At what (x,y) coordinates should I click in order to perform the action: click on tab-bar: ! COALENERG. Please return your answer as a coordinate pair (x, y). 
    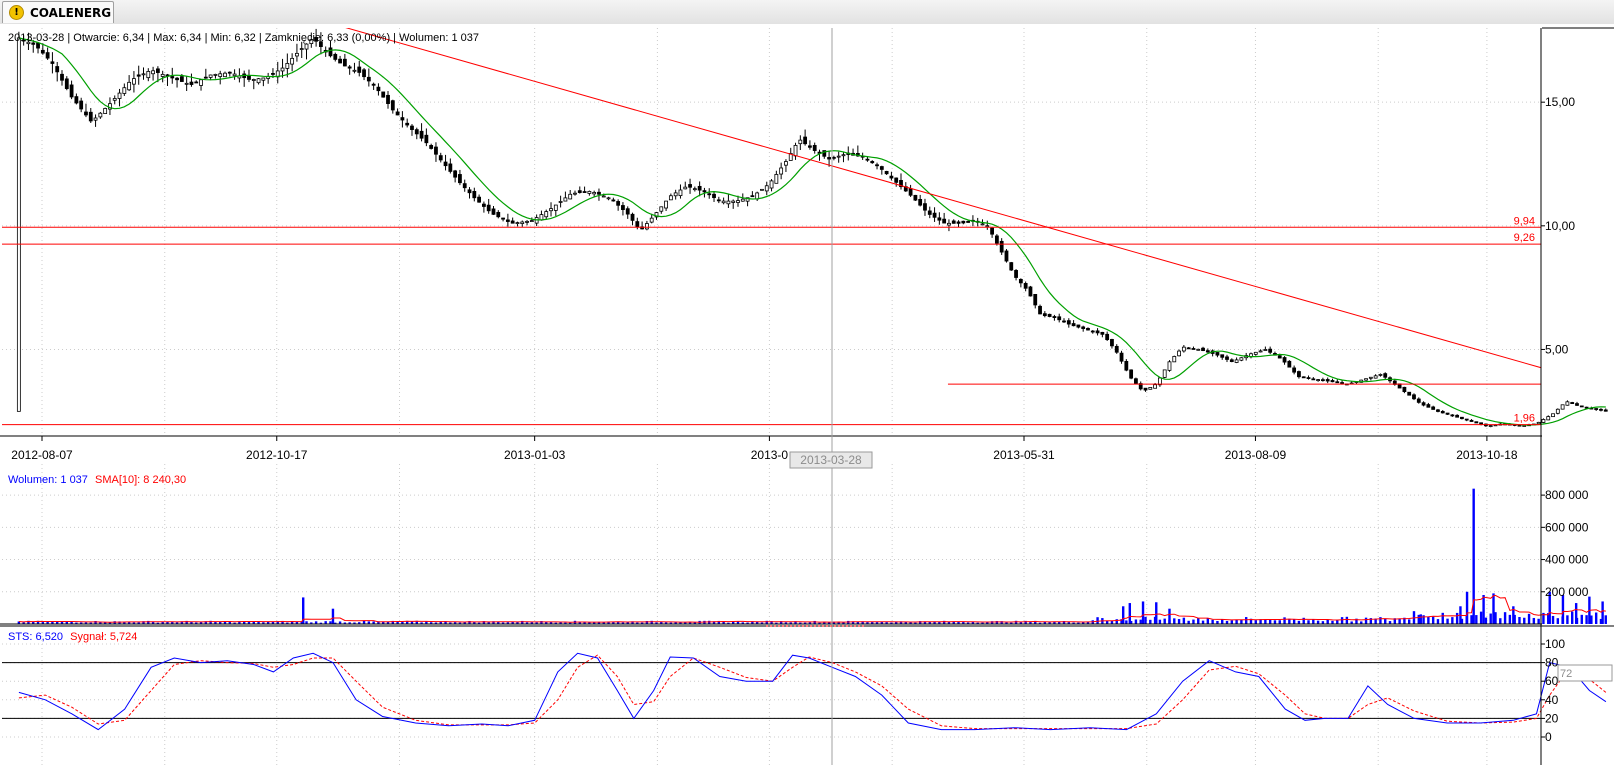
    Looking at the image, I should click on (807, 12).